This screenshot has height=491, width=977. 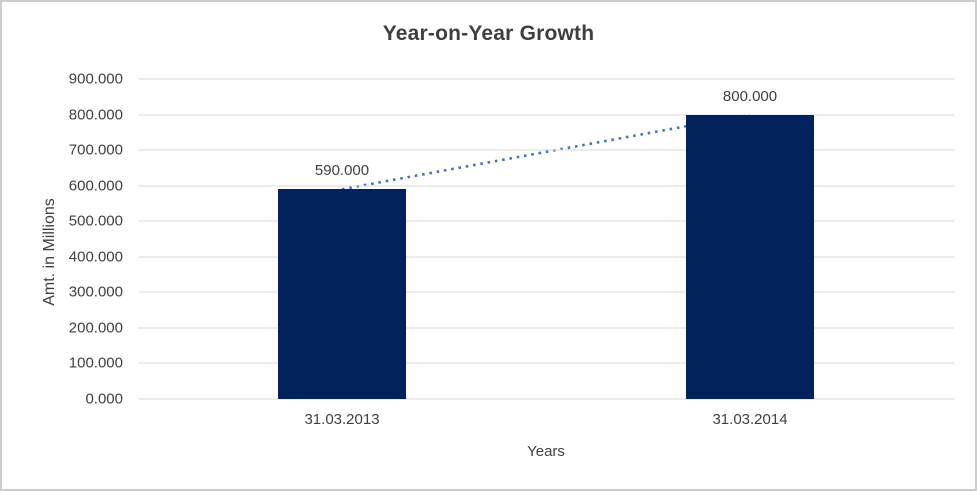 I want to click on y-tick-label: 100.000, so click(x=95, y=363).